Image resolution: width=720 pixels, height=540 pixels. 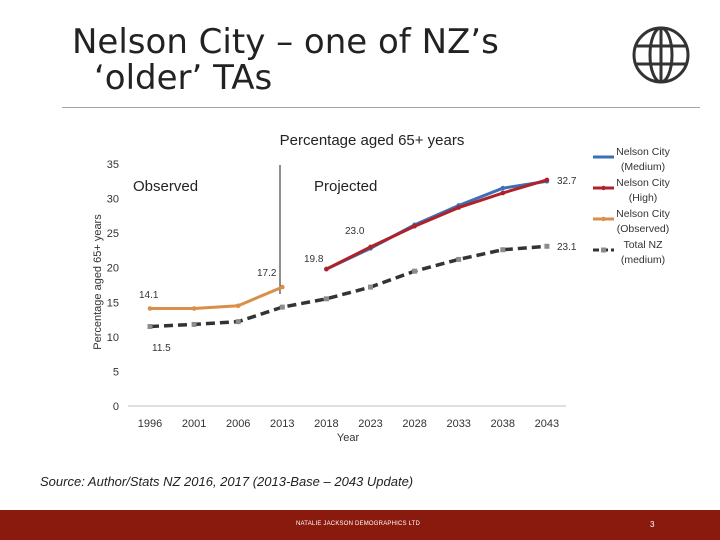 I want to click on series-line-total, so click(x=348, y=286).